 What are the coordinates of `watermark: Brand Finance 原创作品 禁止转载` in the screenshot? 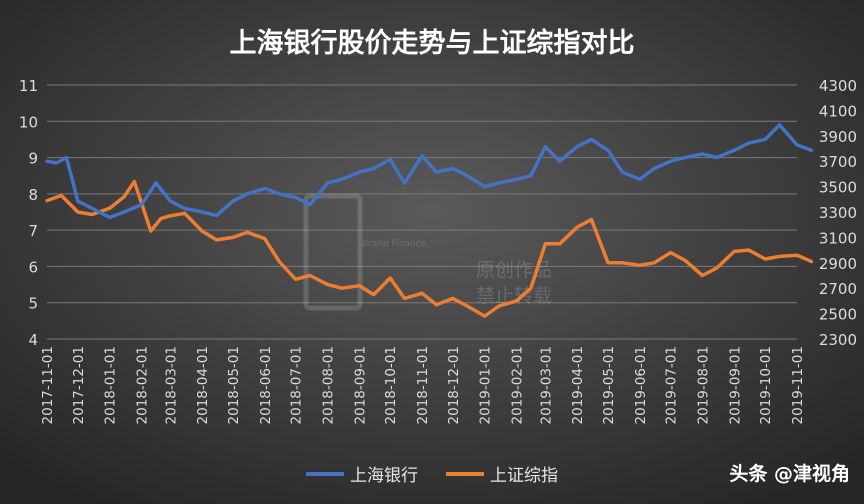 It's located at (427, 252).